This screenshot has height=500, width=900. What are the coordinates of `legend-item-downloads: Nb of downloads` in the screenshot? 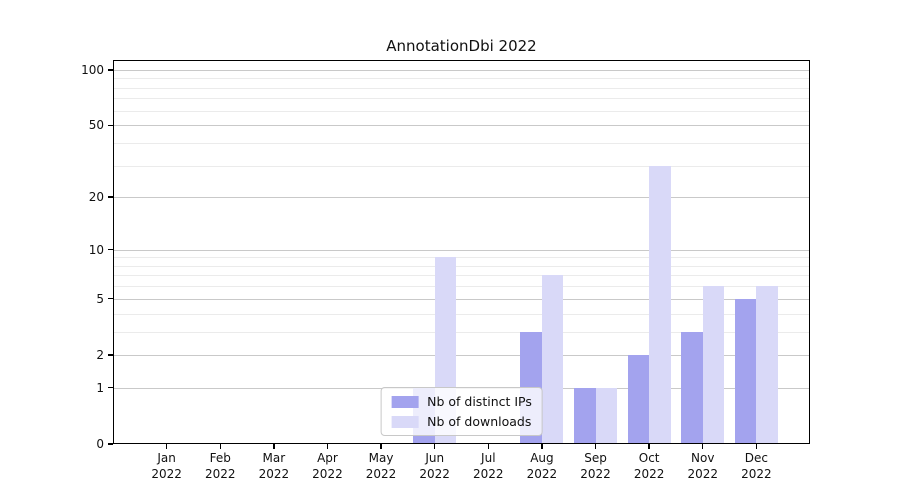 It's located at (461, 421).